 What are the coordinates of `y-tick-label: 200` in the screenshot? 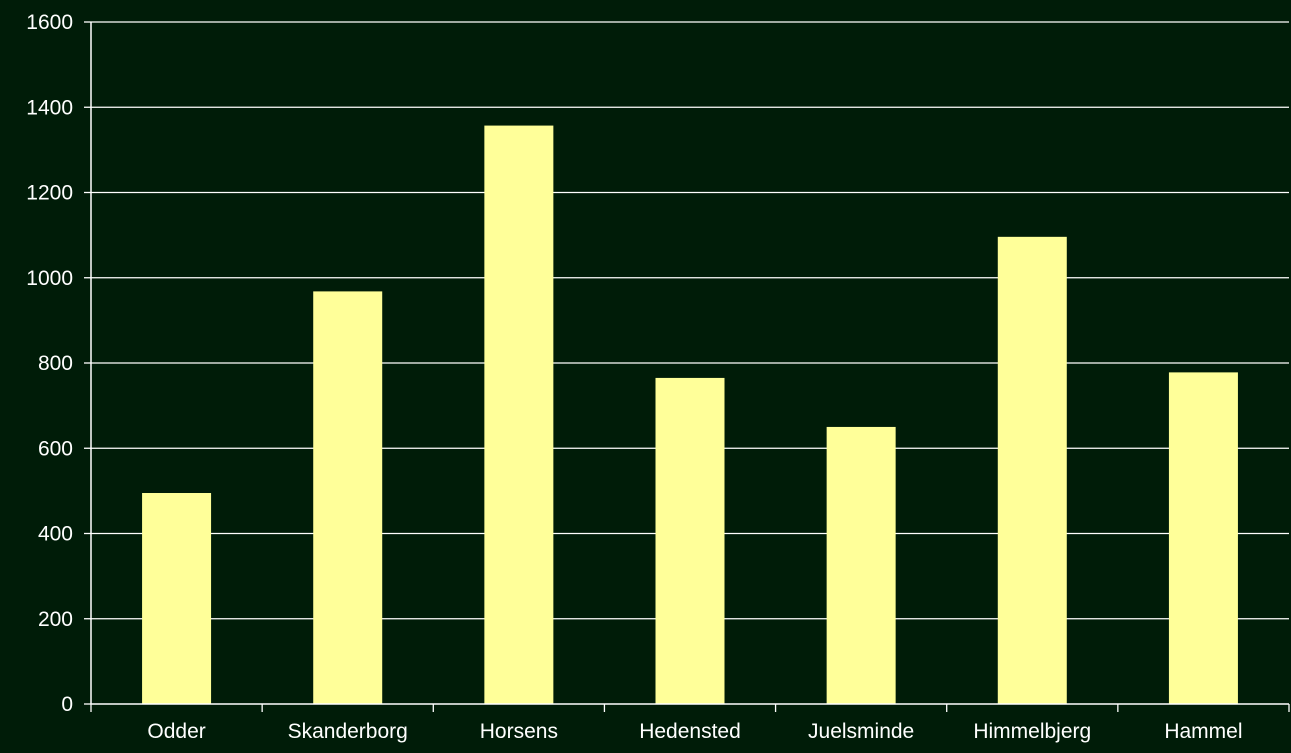 It's located at (55, 619).